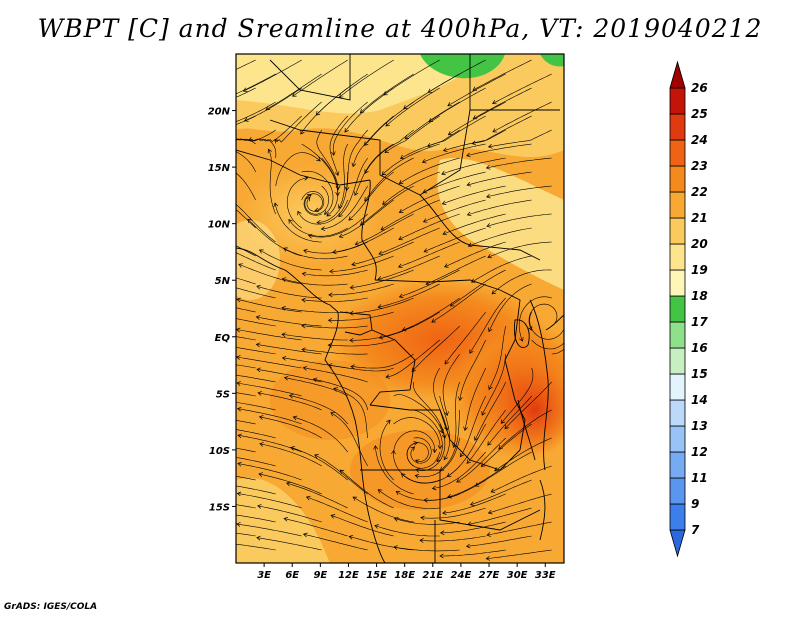 Image resolution: width=800 pixels, height=618 pixels. Describe the element at coordinates (283, 520) in the screenshot. I see `wbpt-20-southwest` at that location.